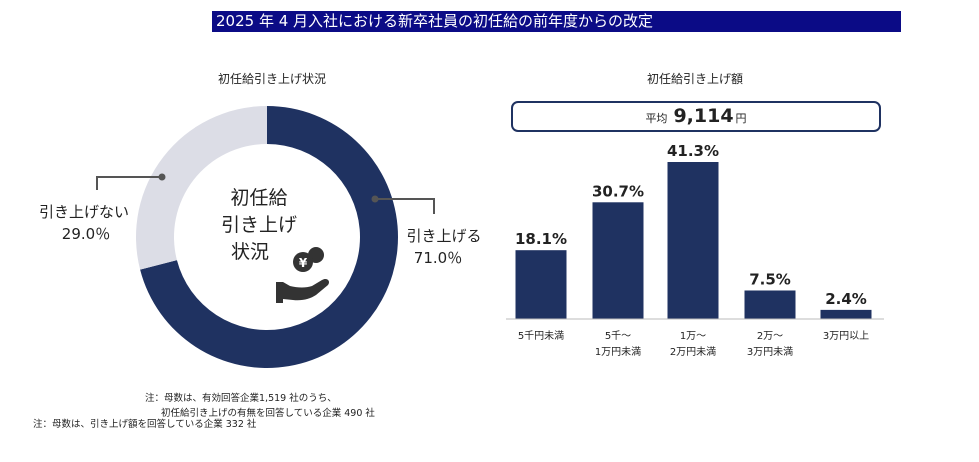  I want to click on coin-front, so click(303, 262).